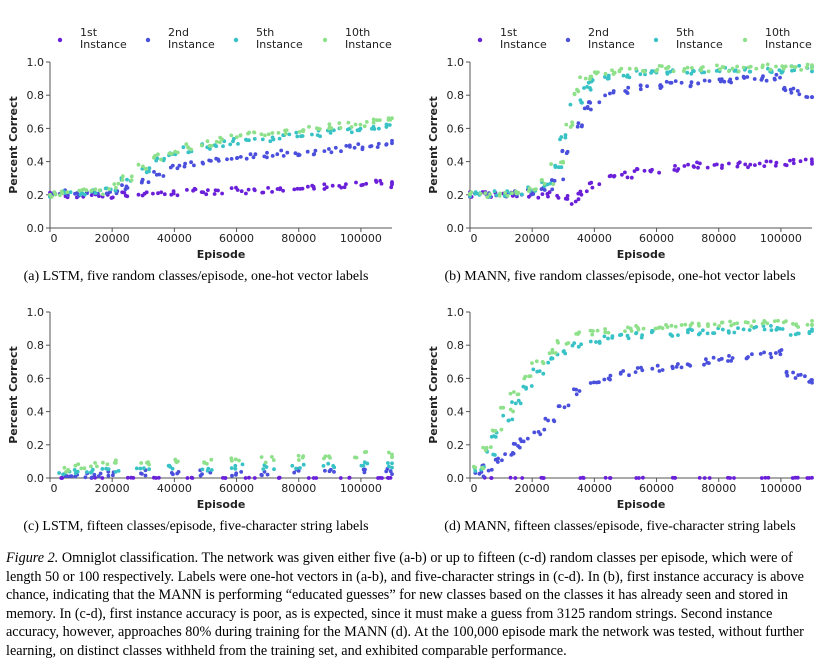 This screenshot has height=663, width=826. I want to click on x-tick-label: 20000, so click(532, 488).